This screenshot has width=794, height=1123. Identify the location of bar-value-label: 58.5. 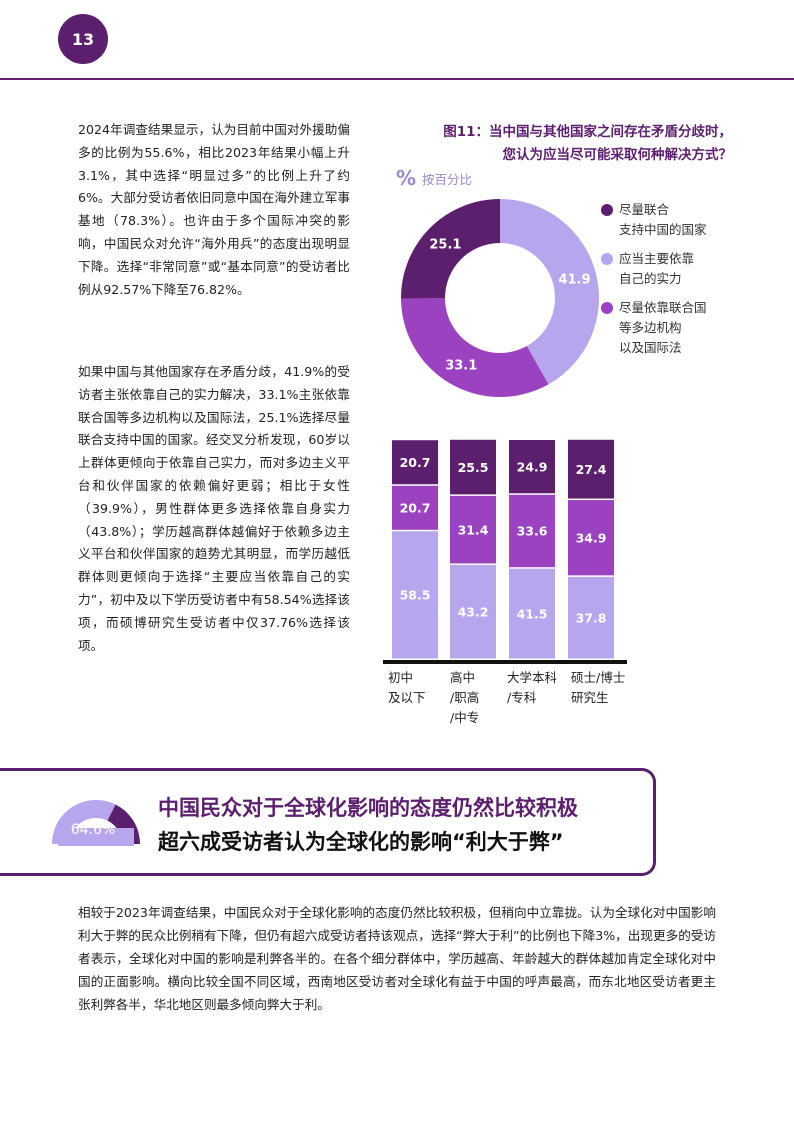
(415, 595).